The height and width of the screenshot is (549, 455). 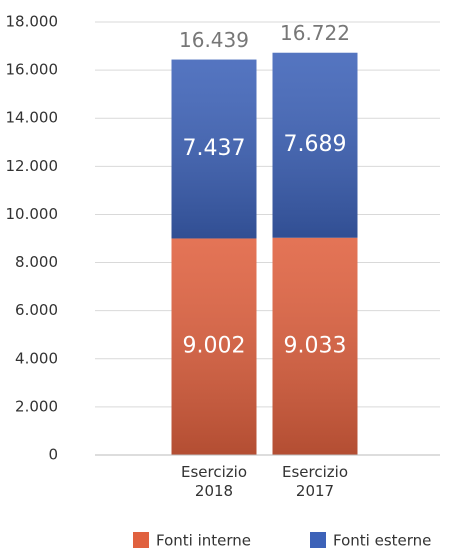 I want to click on value-label: 7.437, so click(x=214, y=148).